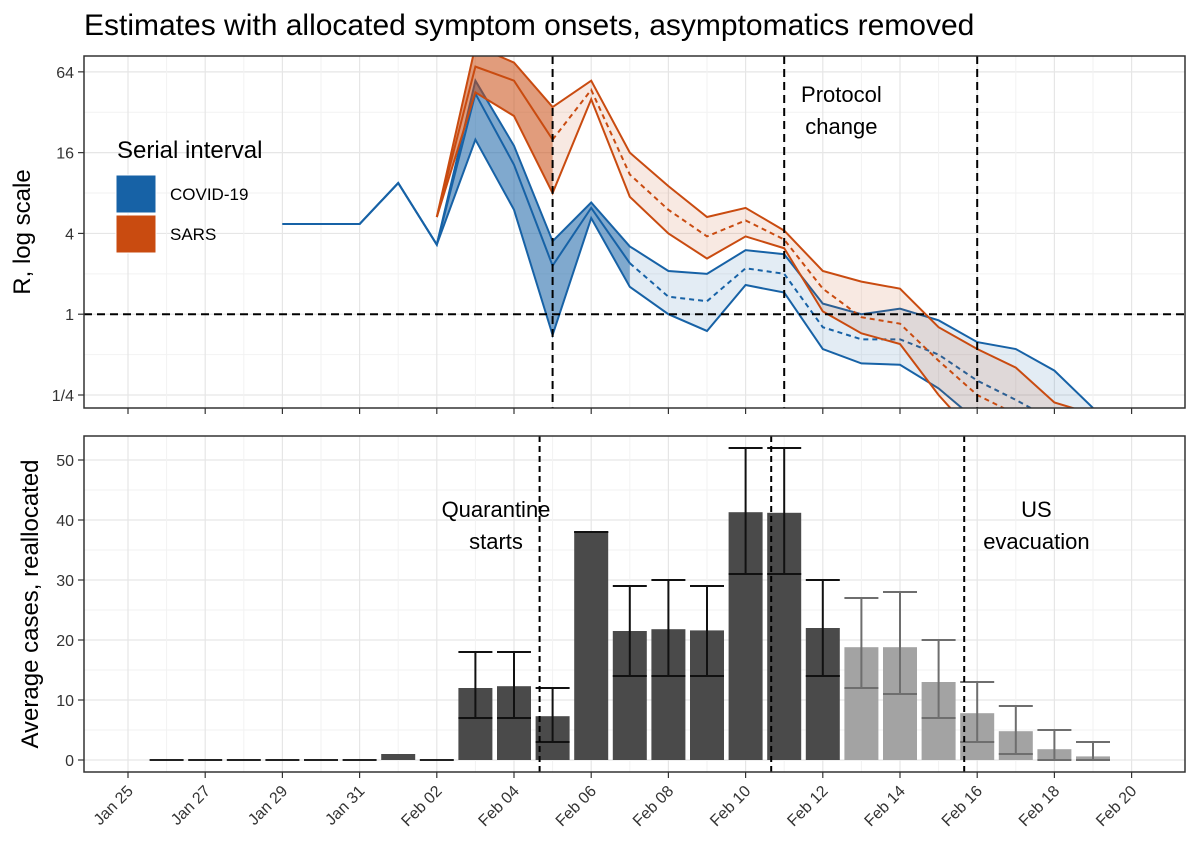  I want to click on covid-19-band-projected, so click(861, 327).